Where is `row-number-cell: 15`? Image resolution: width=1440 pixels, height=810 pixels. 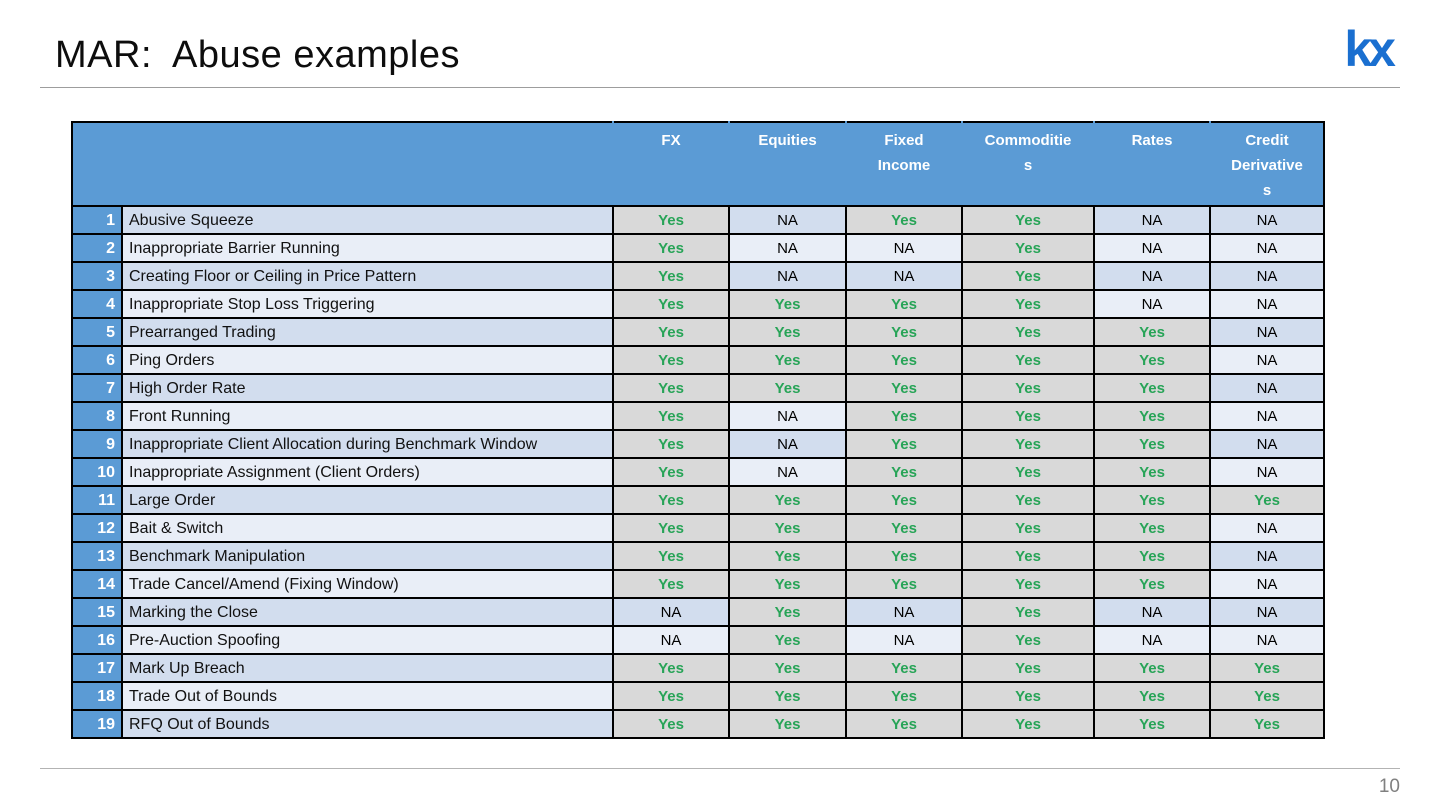 row-number-cell: 15 is located at coordinates (97, 612).